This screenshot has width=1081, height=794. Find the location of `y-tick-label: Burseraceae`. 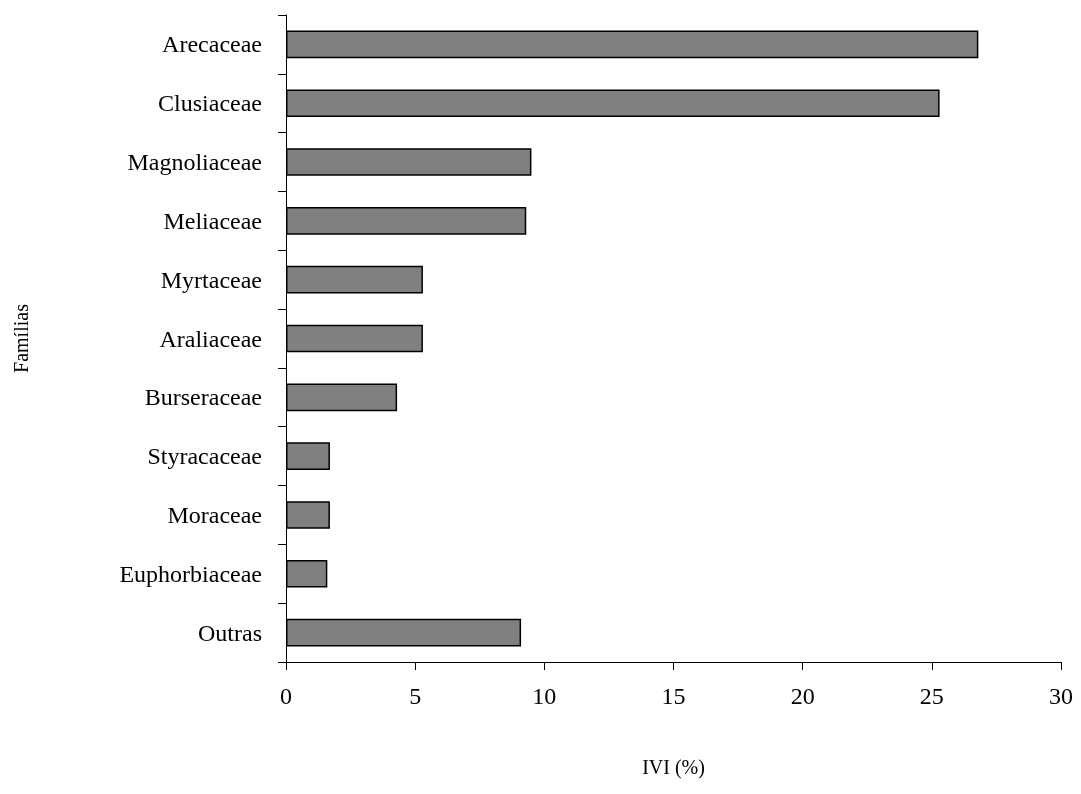

y-tick-label: Burseraceae is located at coordinates (203, 397).